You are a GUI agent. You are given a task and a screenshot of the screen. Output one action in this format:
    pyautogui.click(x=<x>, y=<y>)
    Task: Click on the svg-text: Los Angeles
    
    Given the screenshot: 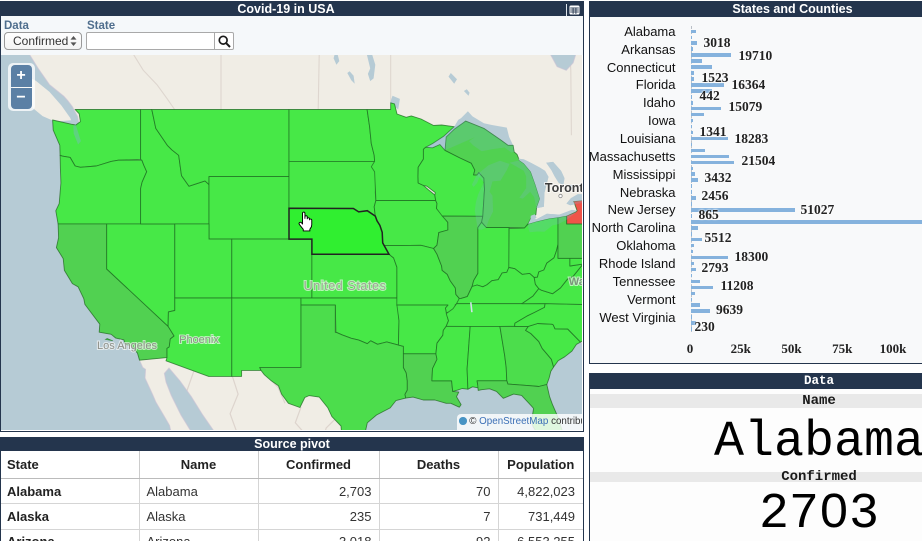 What is the action you would take?
    pyautogui.click(x=127, y=346)
    